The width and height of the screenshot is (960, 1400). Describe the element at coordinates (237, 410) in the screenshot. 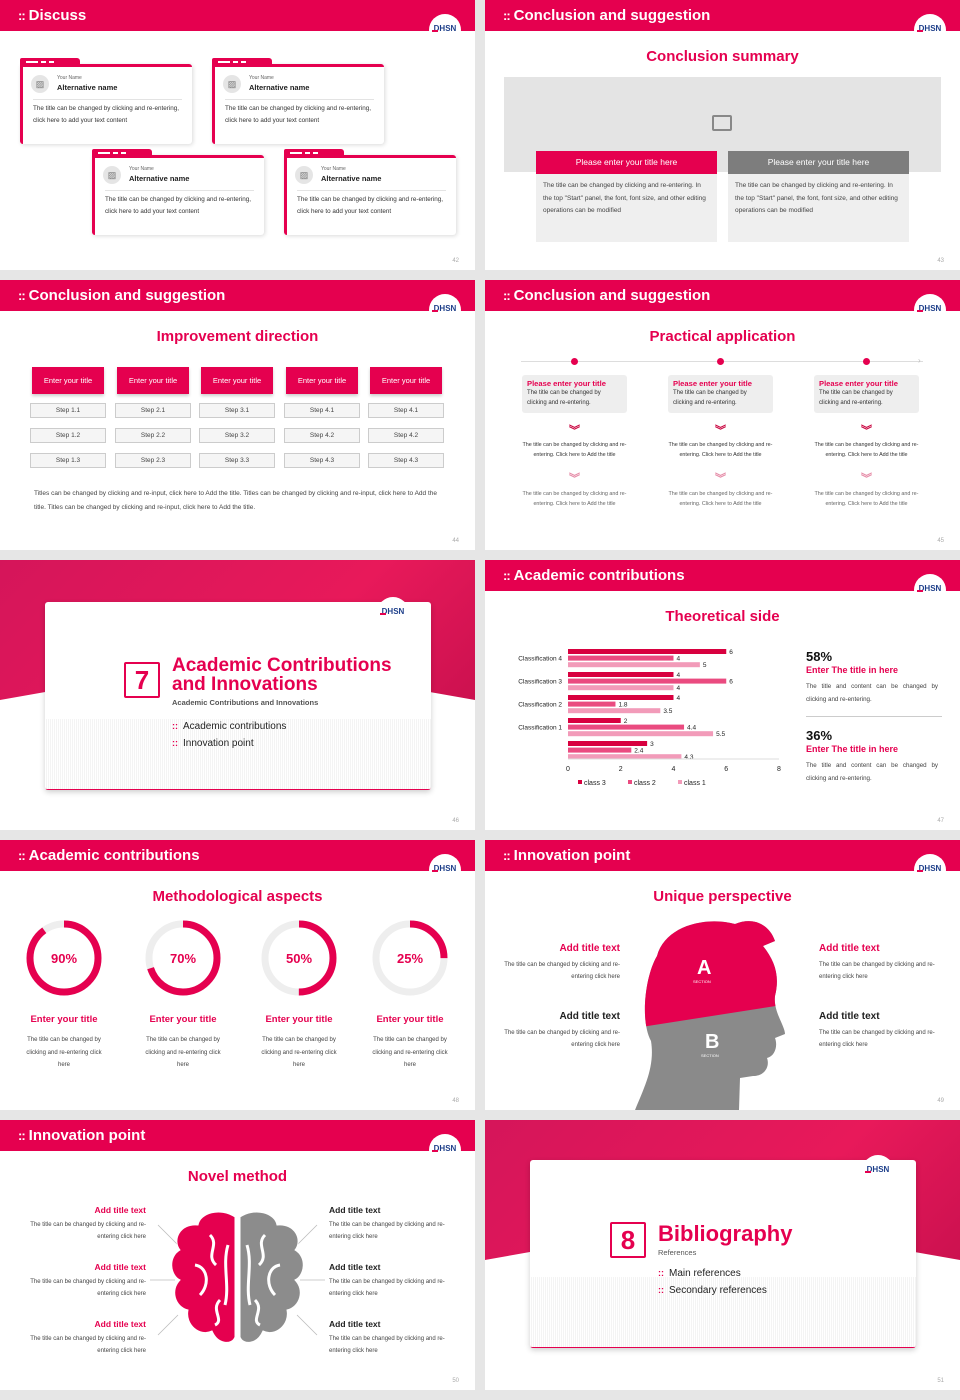

I see `step-box: Step 3.1` at that location.